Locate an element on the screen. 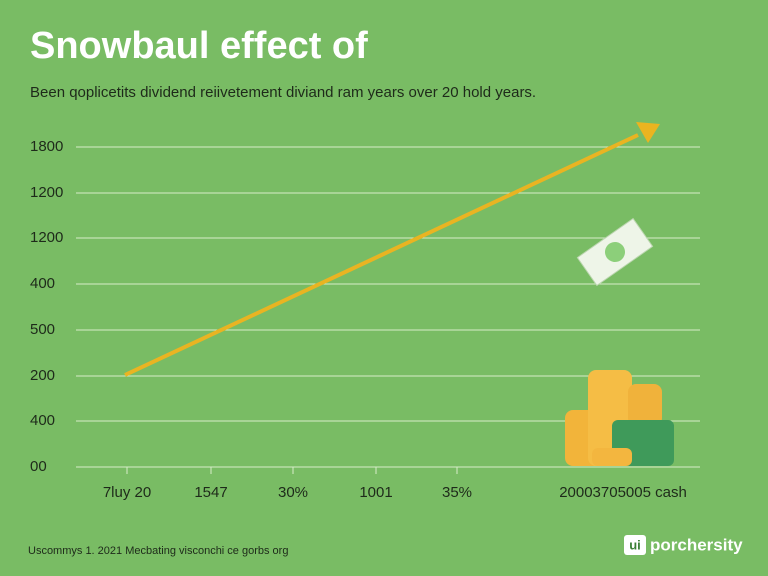 The height and width of the screenshot is (576, 768). y-axis-label: 1800 is located at coordinates (46, 146).